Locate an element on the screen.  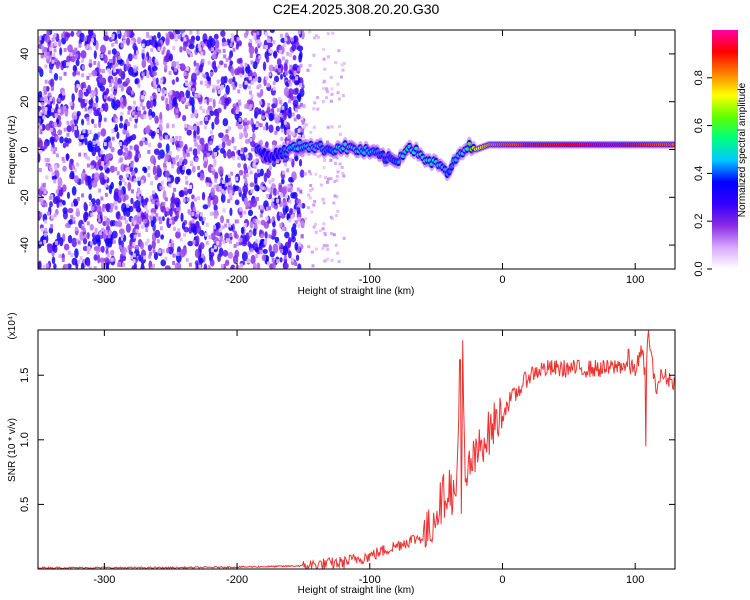
signal-peak is located at coordinates (673, 144).